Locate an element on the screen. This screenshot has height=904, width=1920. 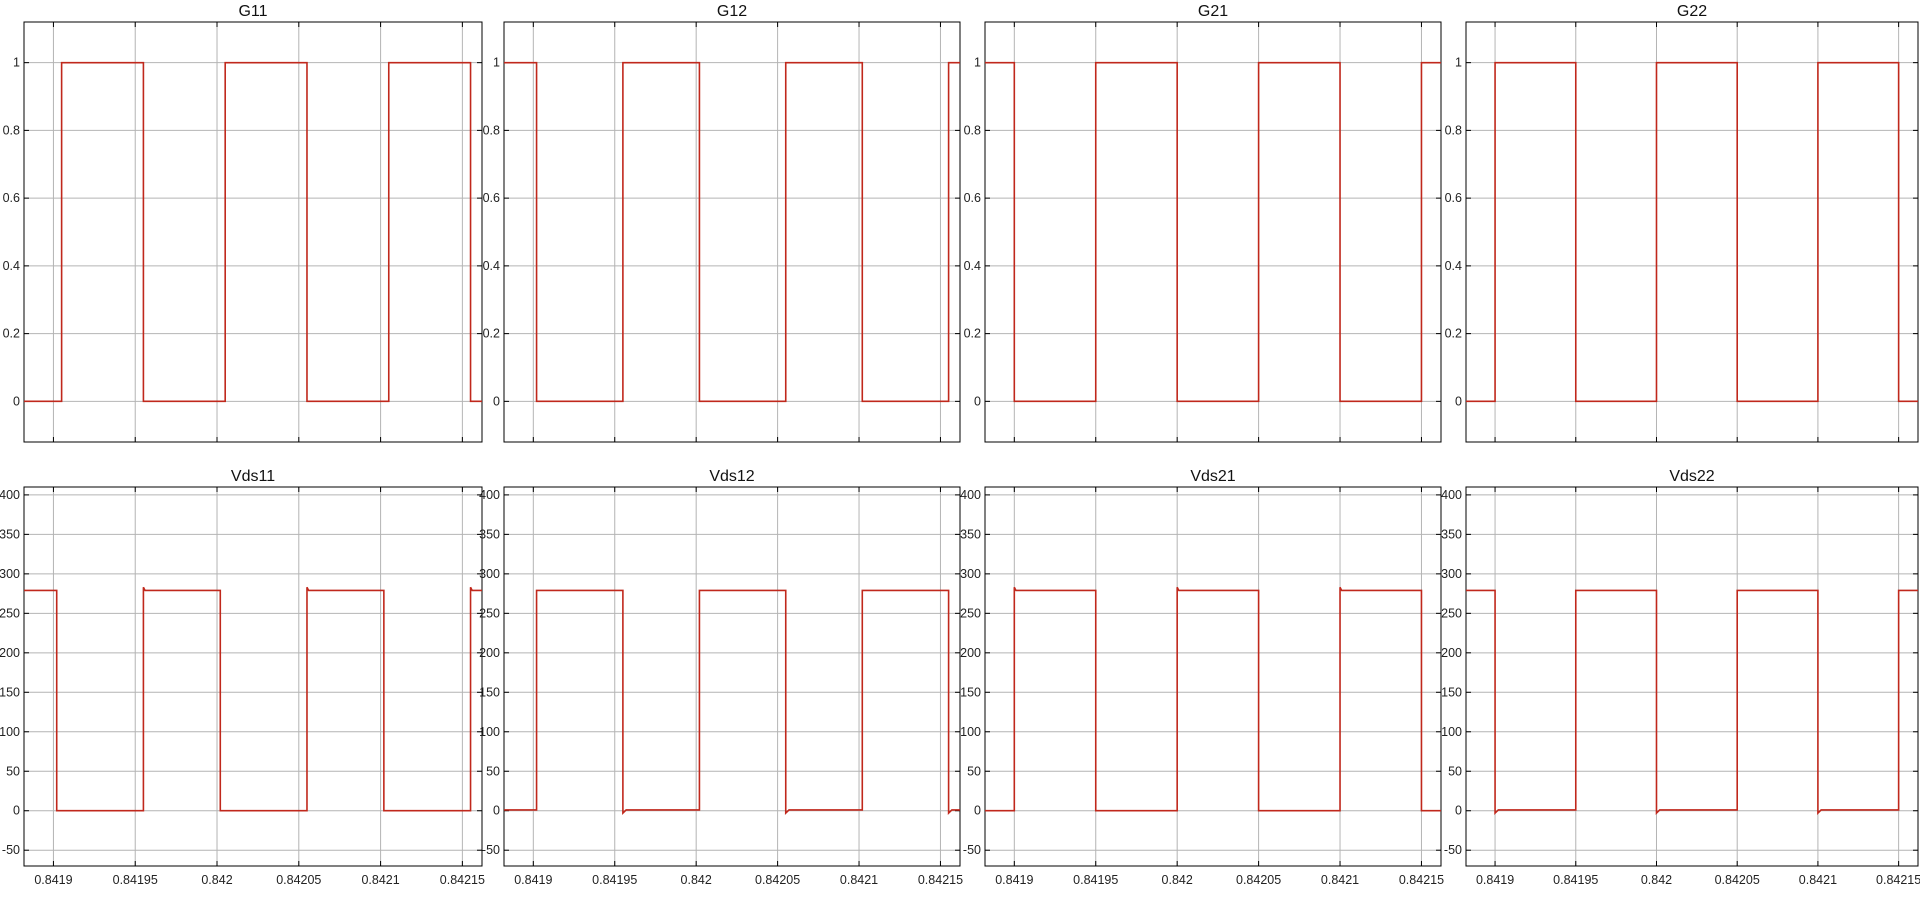
chart-title: Vds22 is located at coordinates (1691, 476).